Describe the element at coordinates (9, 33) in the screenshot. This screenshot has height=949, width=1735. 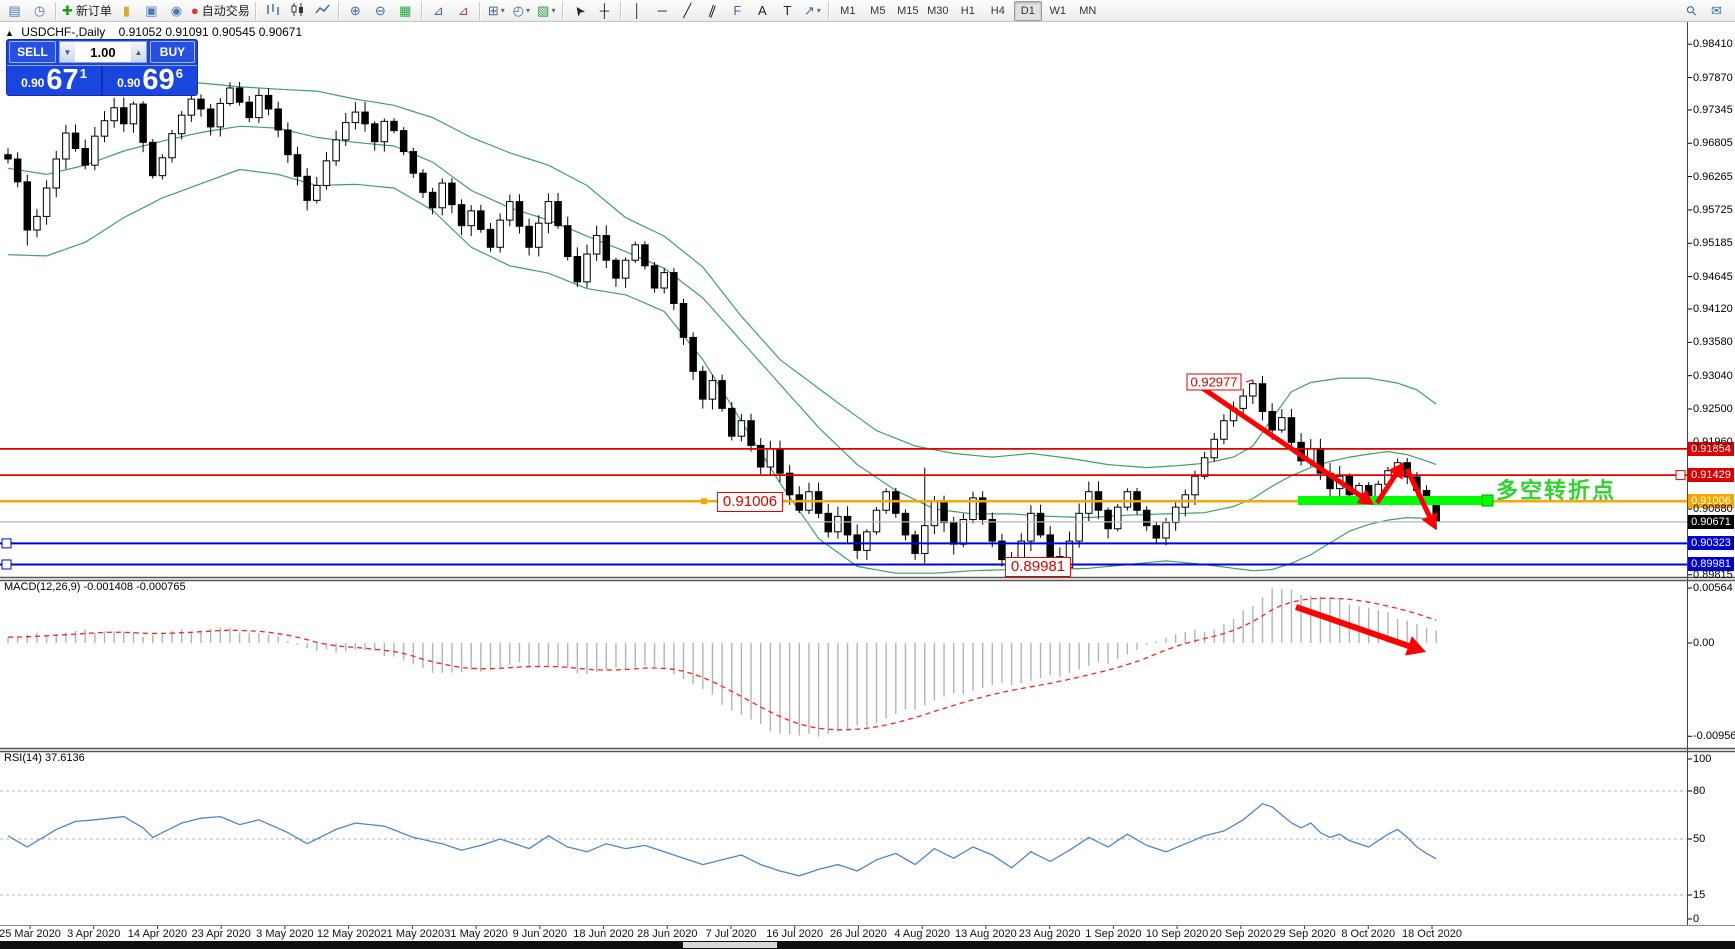
I see `collapse-icon: ▲` at that location.